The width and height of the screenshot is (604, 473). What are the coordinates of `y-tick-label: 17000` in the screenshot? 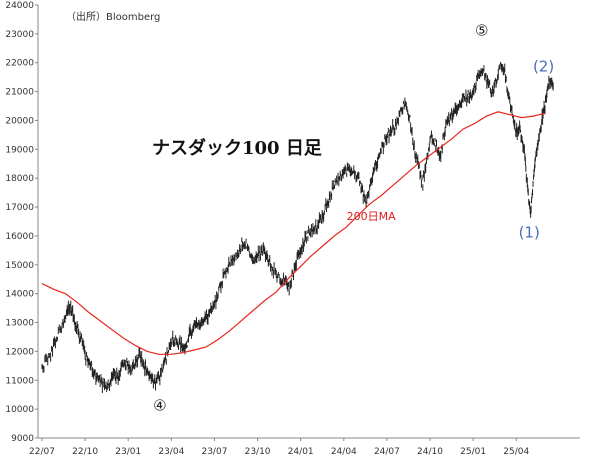 It's located at (19, 208).